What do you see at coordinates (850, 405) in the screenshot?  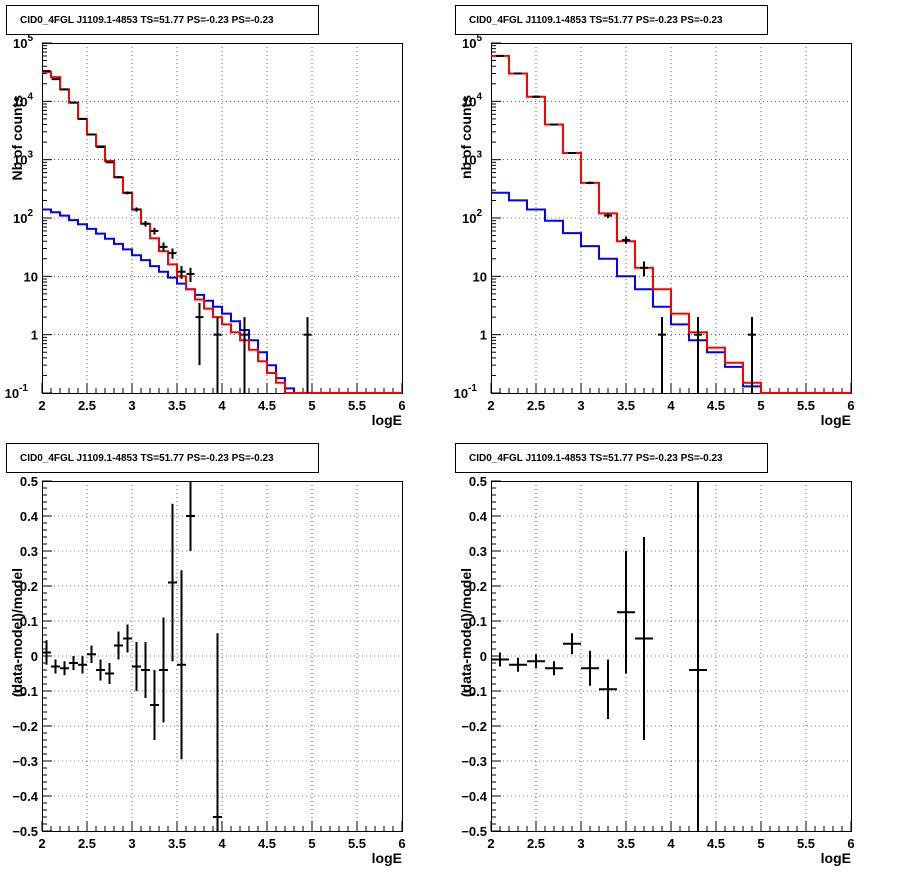 I see `x-tick-label: 6` at bounding box center [850, 405].